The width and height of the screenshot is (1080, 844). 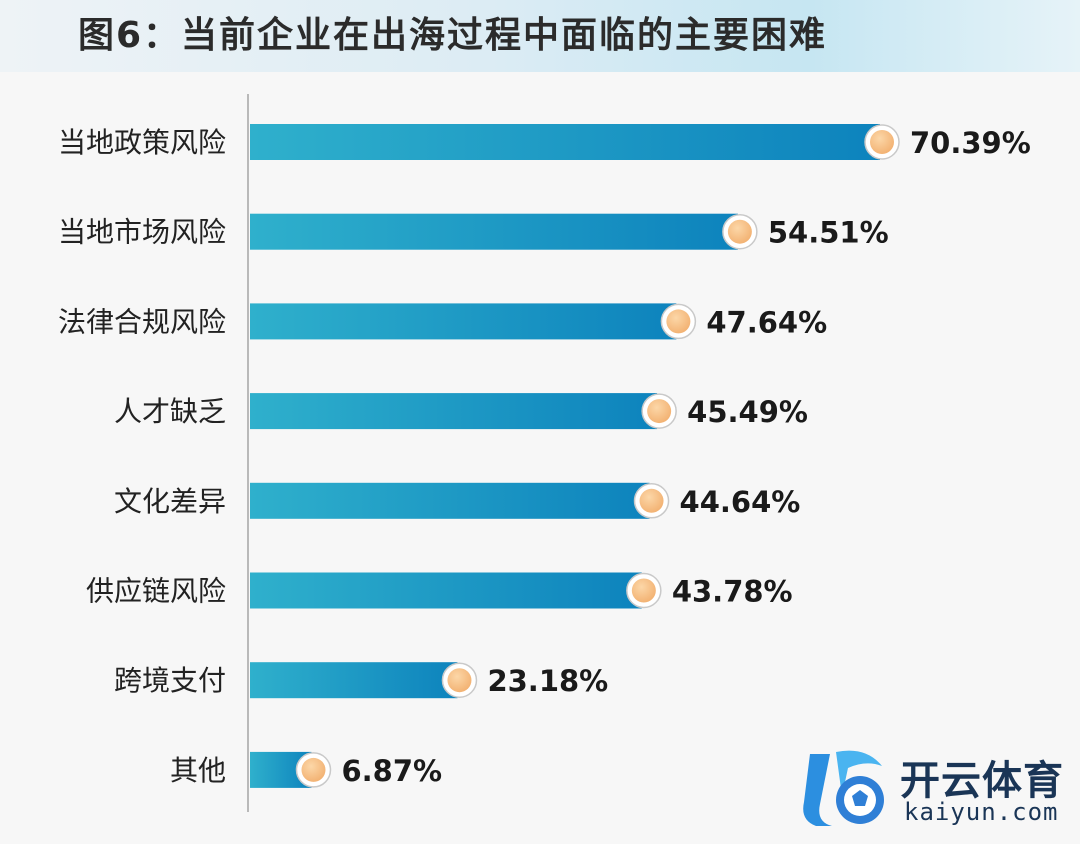 I want to click on watermark-logo: 开云体育 kaiyun.com, so click(x=936, y=790).